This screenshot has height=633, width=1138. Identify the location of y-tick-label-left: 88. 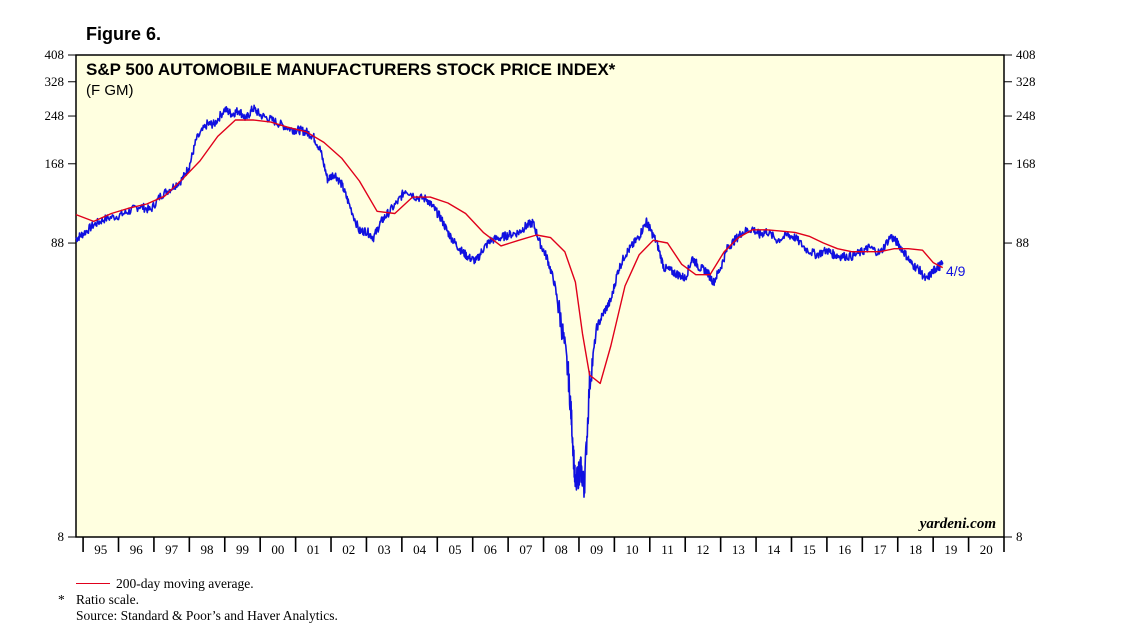
(57, 242).